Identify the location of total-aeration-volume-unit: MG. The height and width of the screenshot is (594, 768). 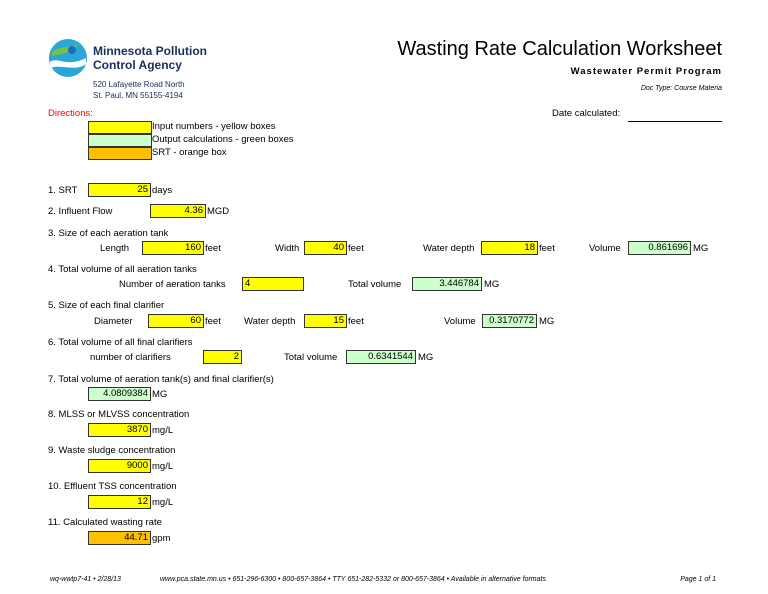
(491, 285).